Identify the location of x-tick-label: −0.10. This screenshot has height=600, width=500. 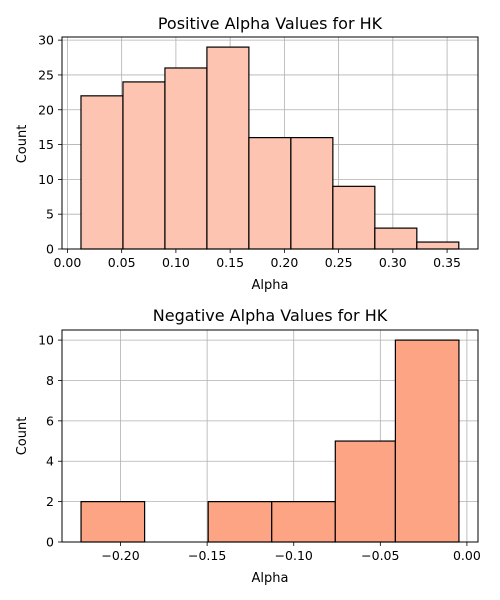
(294, 555).